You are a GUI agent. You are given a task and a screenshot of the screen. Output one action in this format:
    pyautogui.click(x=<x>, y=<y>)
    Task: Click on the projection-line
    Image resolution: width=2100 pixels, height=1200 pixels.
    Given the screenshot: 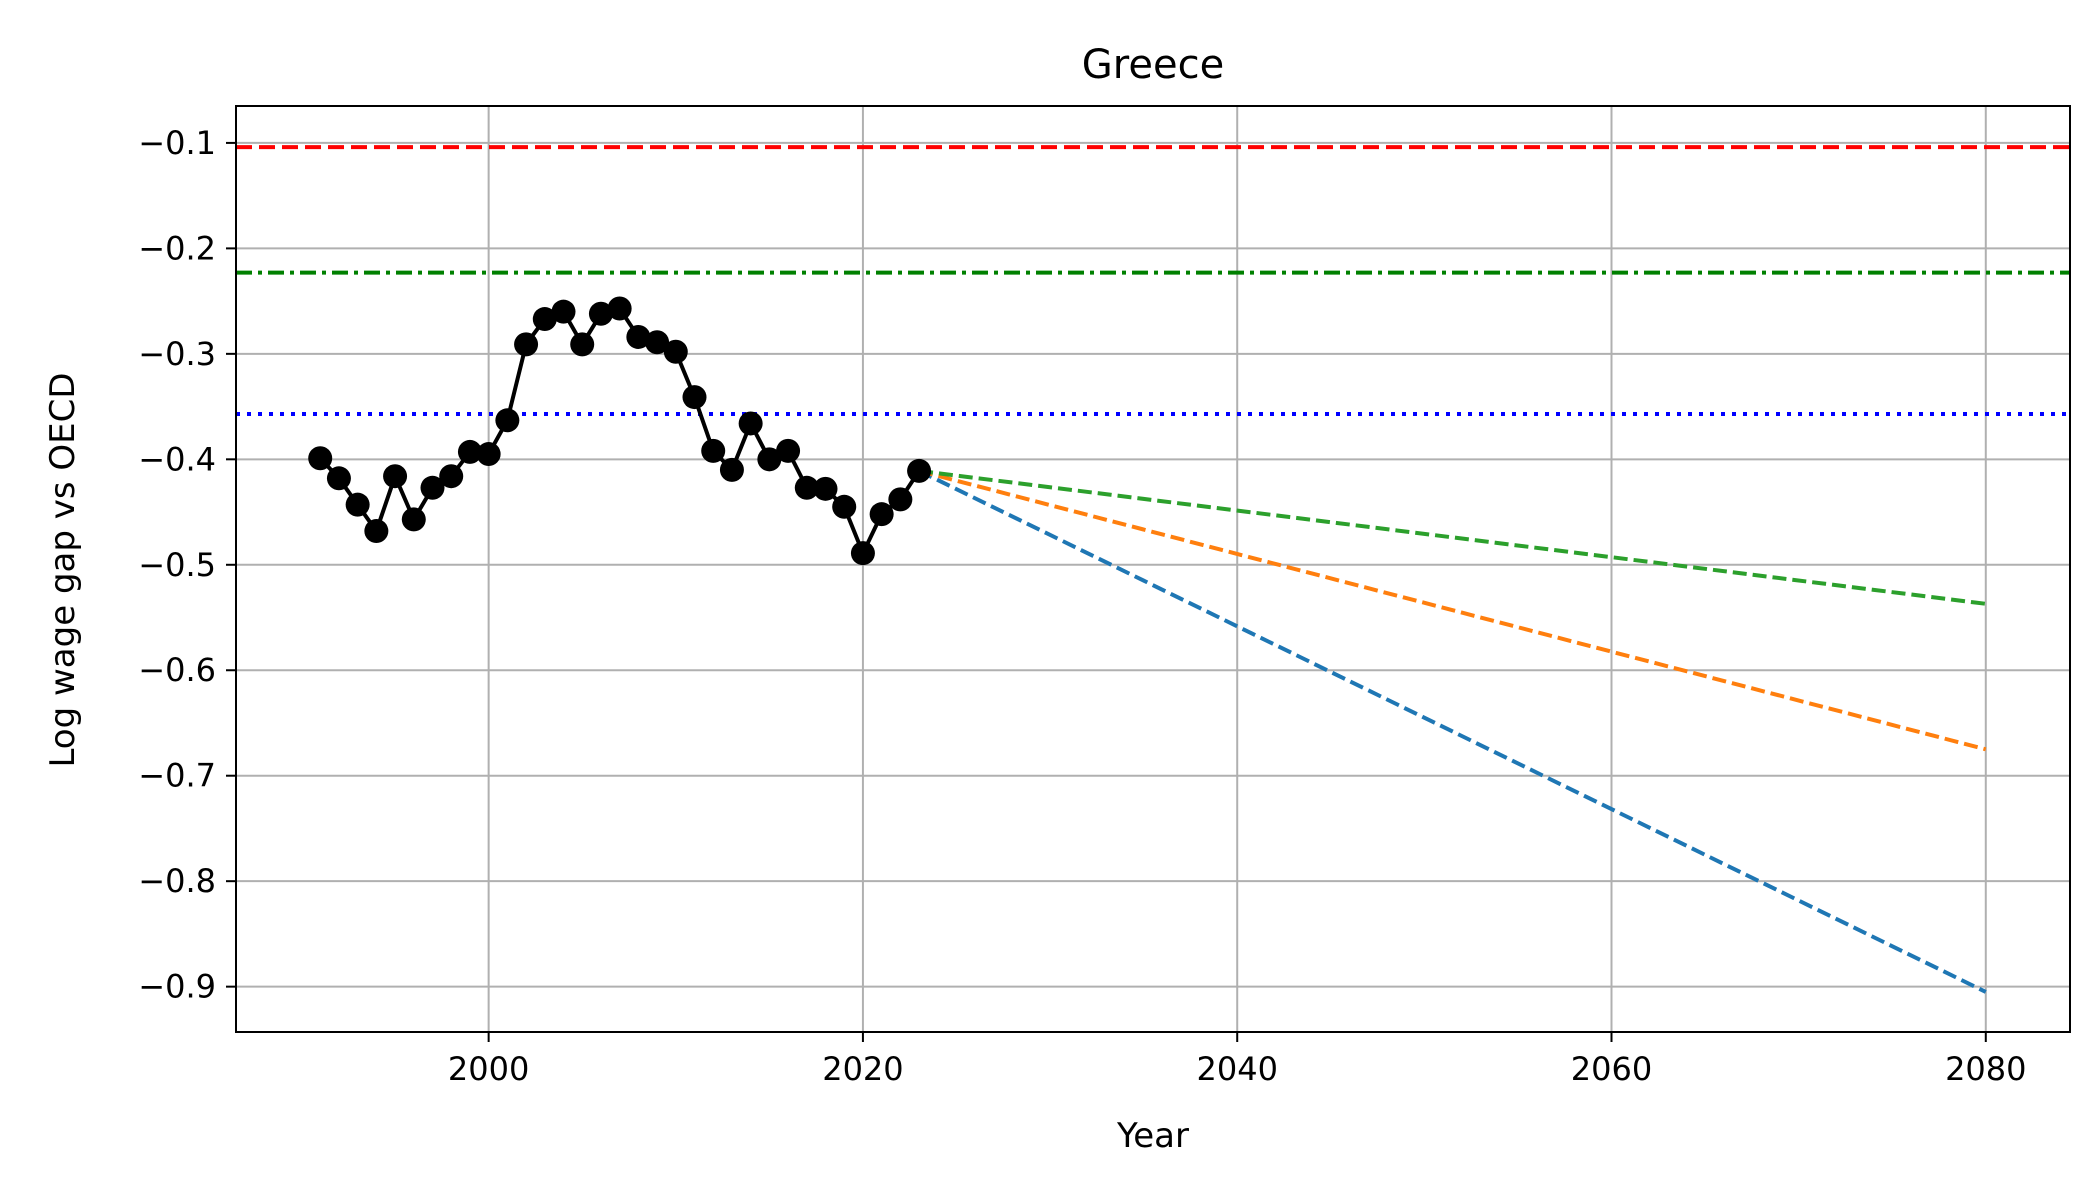 What is the action you would take?
    pyautogui.click(x=1452, y=610)
    